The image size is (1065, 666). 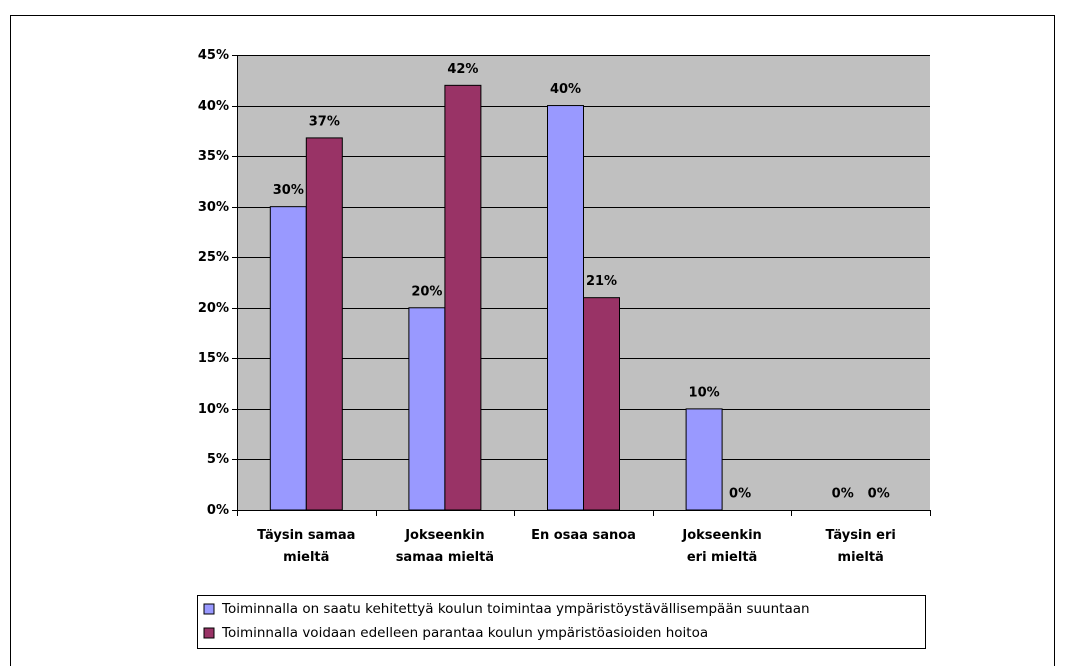 I want to click on data-label: 37%, so click(x=324, y=121).